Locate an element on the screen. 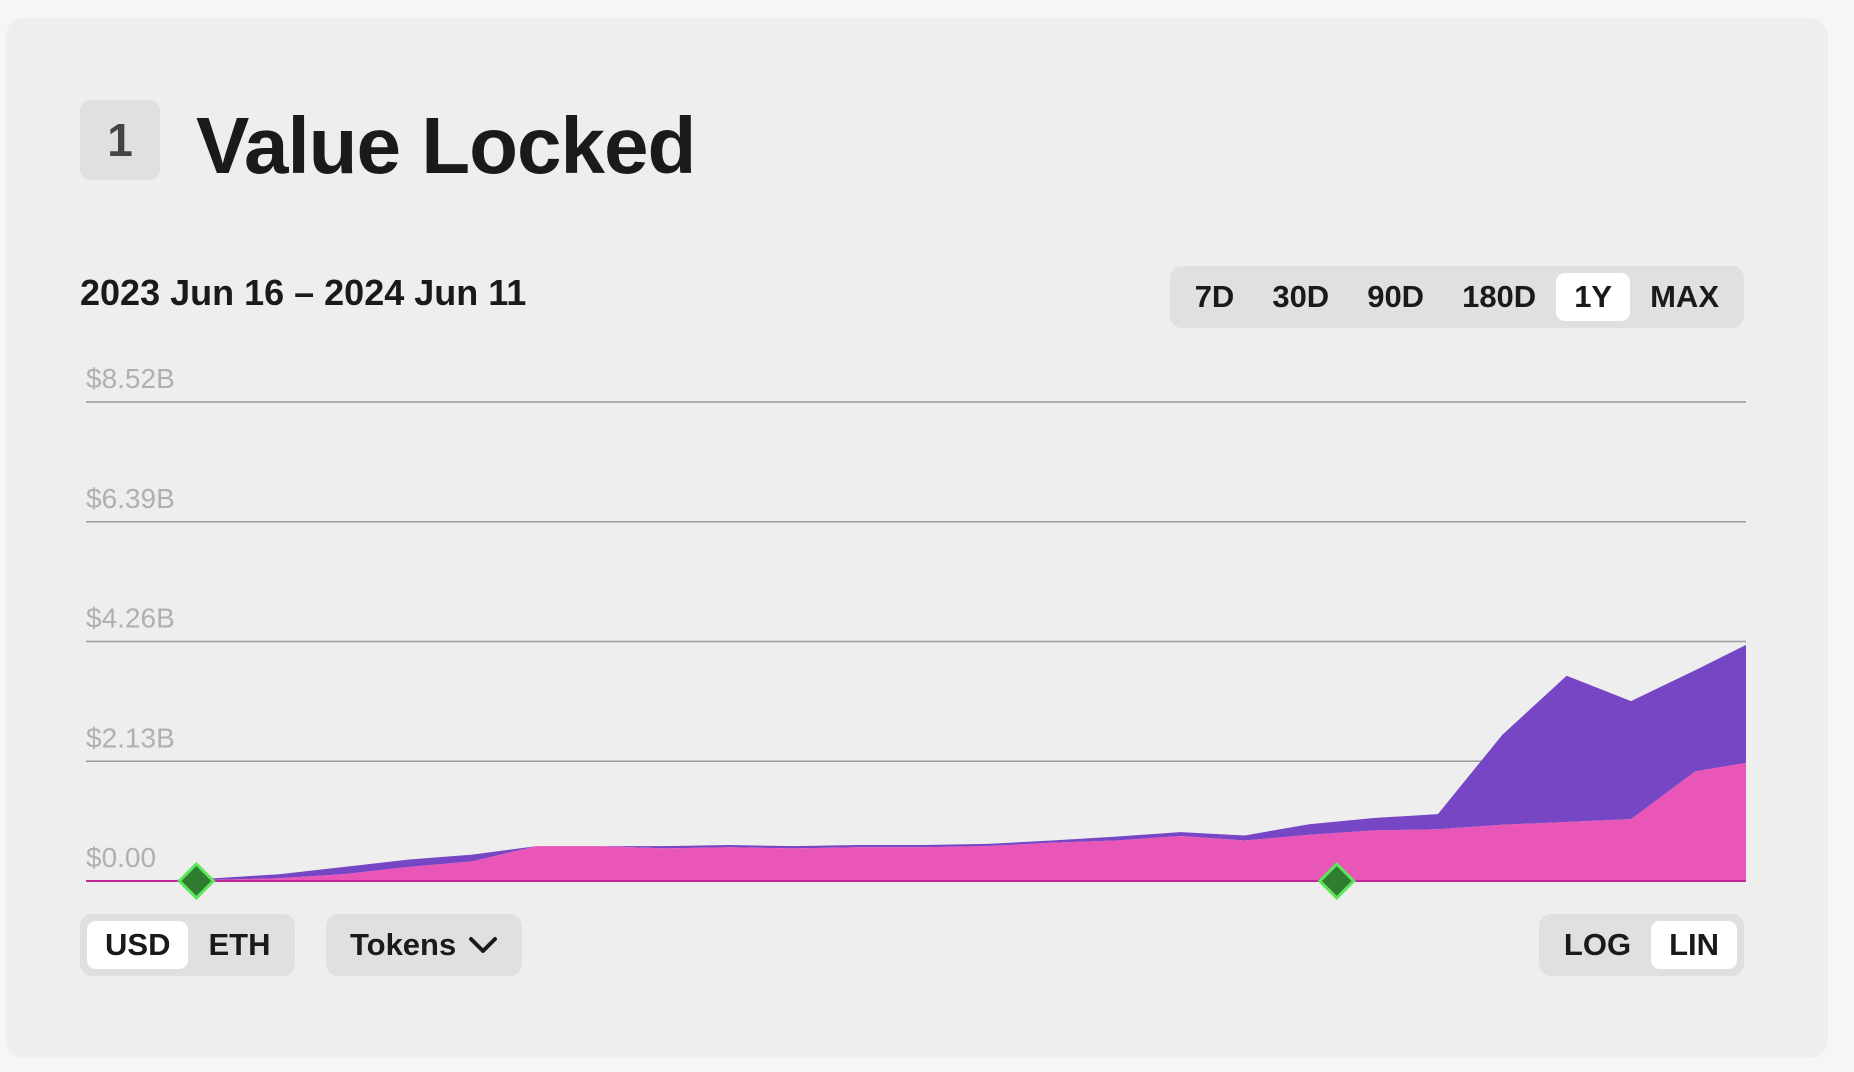 The image size is (1854, 1072). section-title: Value Locked is located at coordinates (446, 145).